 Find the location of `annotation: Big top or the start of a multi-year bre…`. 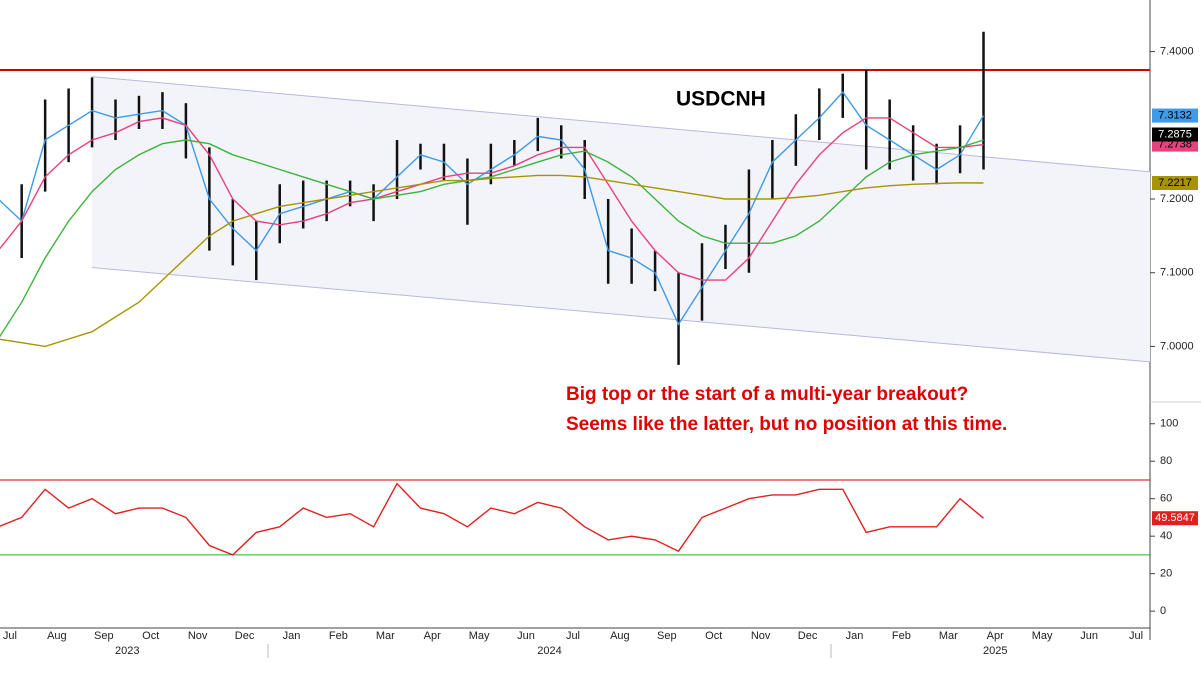

annotation: Big top or the start of a multi-year bre… is located at coordinates (767, 394).